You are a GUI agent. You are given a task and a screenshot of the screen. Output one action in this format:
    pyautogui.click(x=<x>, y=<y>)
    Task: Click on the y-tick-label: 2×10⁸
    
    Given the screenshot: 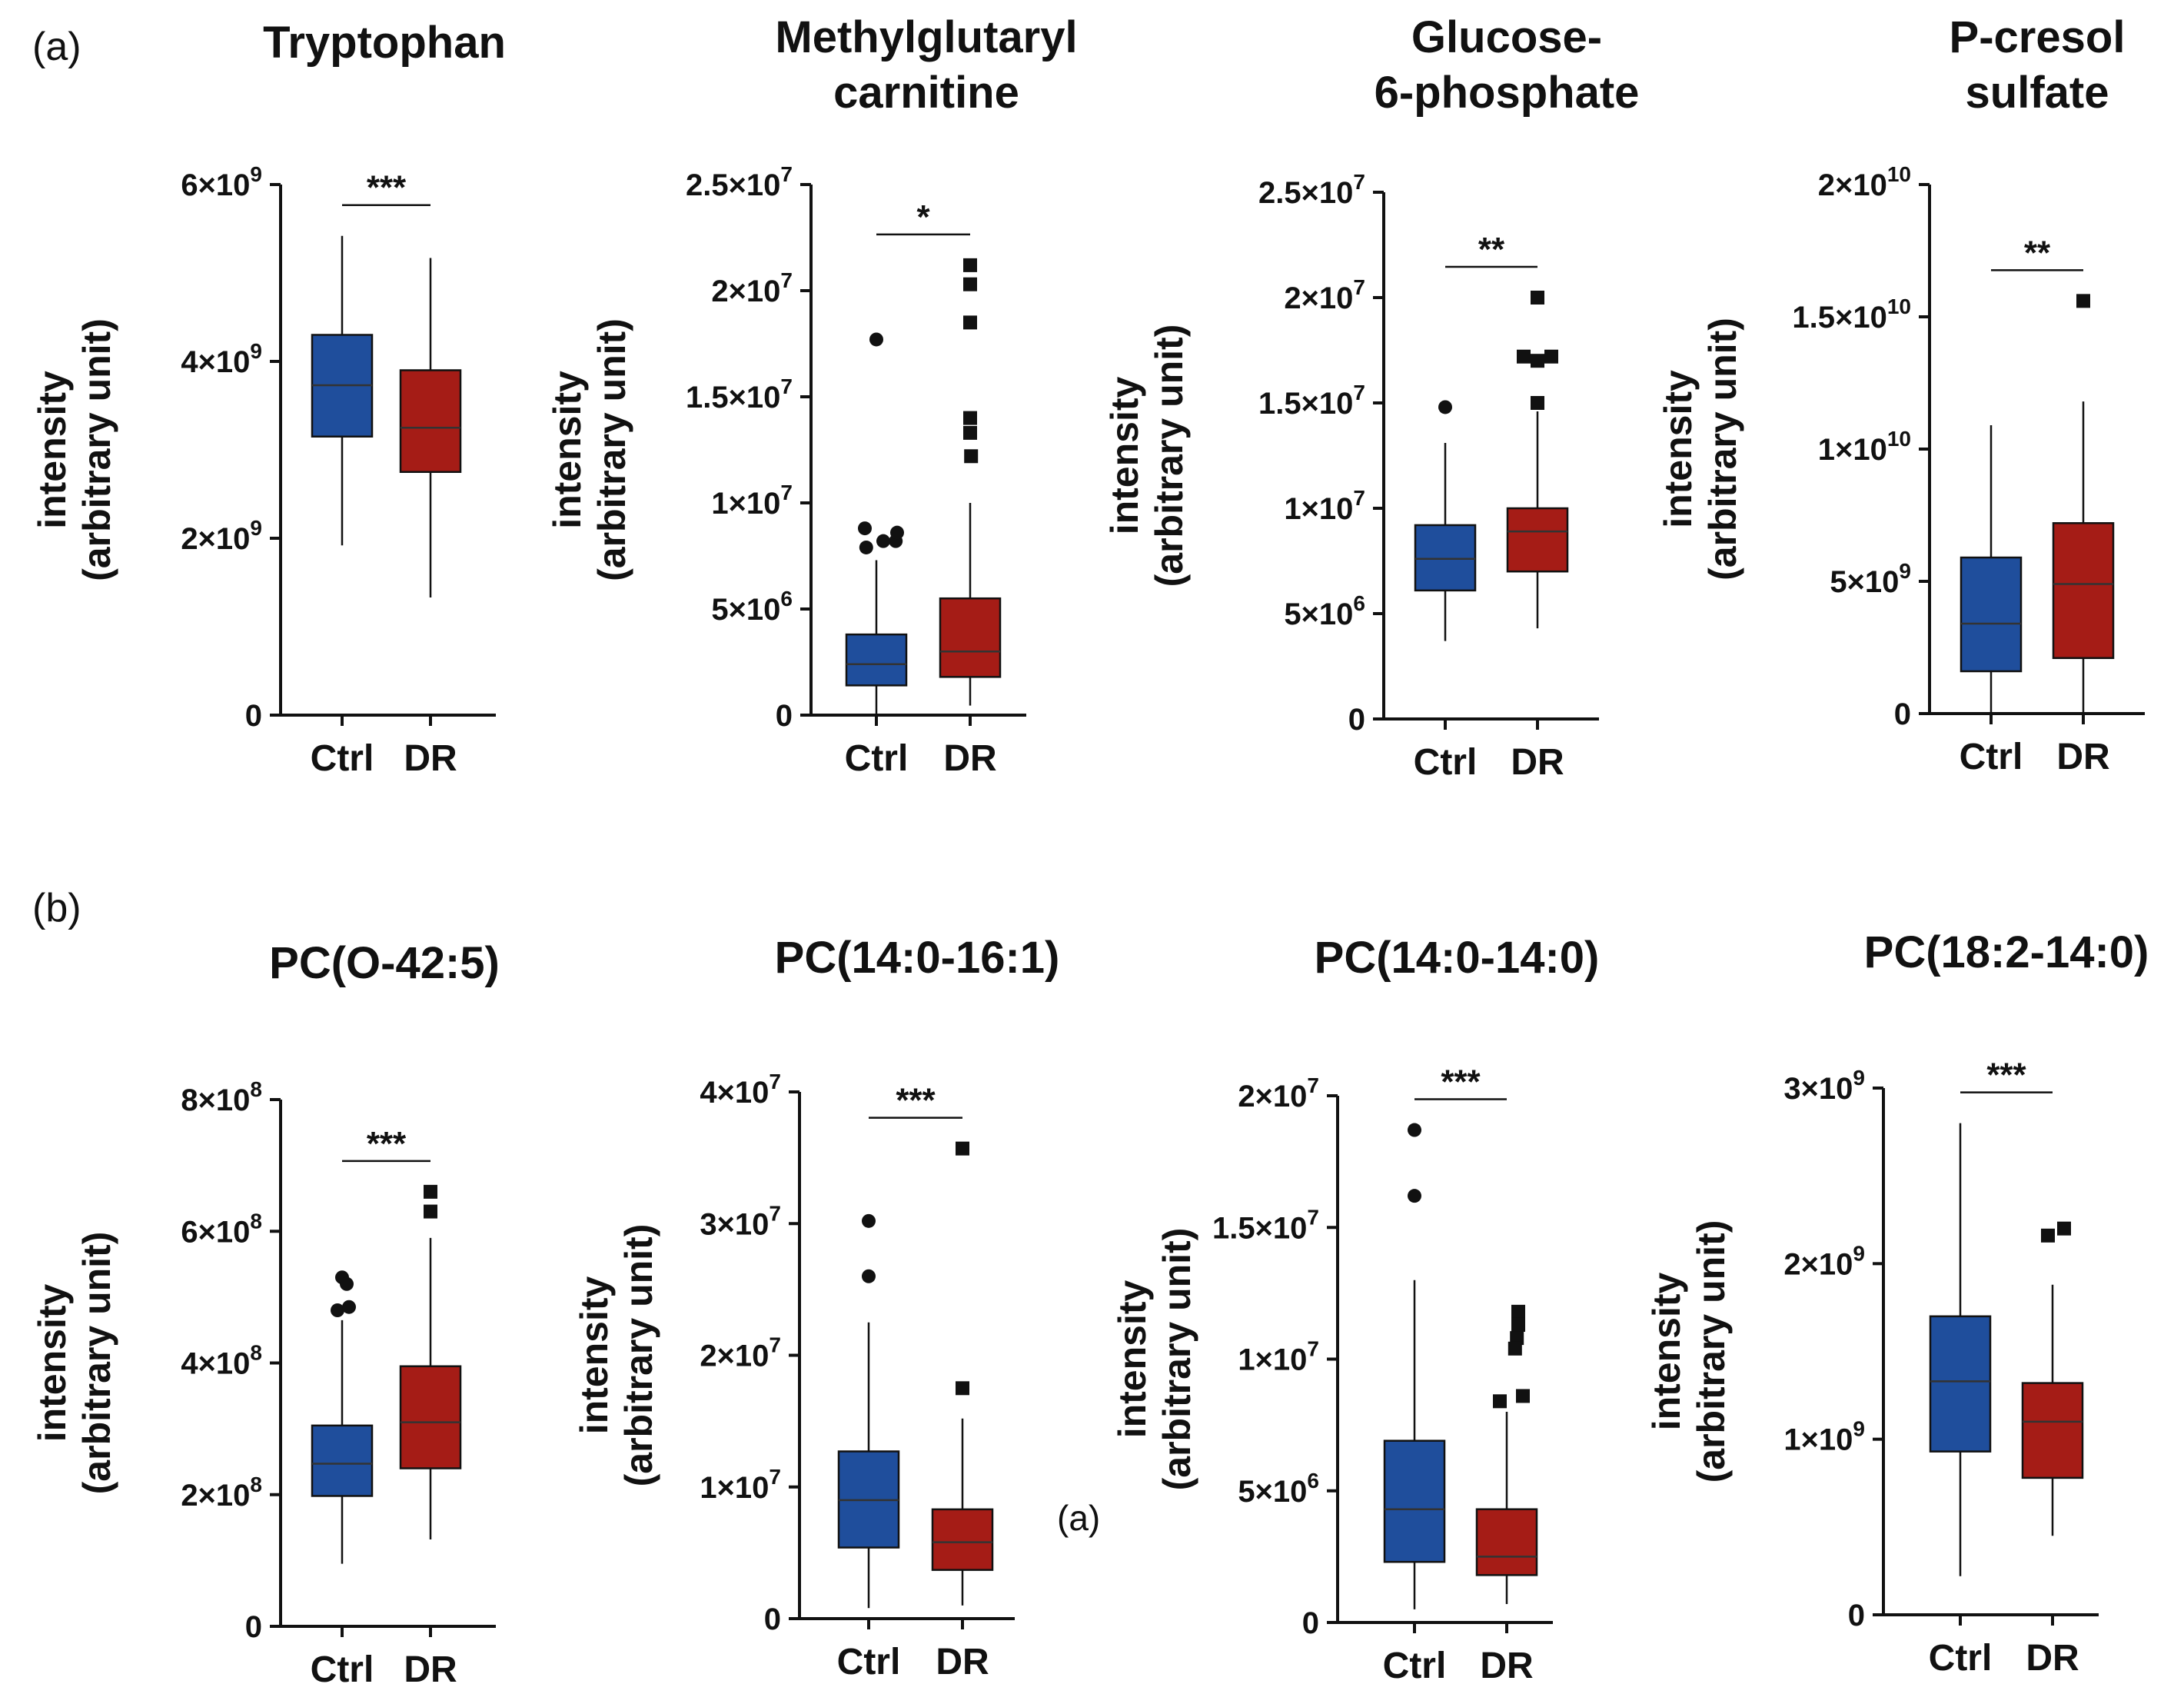 What is the action you would take?
    pyautogui.click(x=221, y=1493)
    